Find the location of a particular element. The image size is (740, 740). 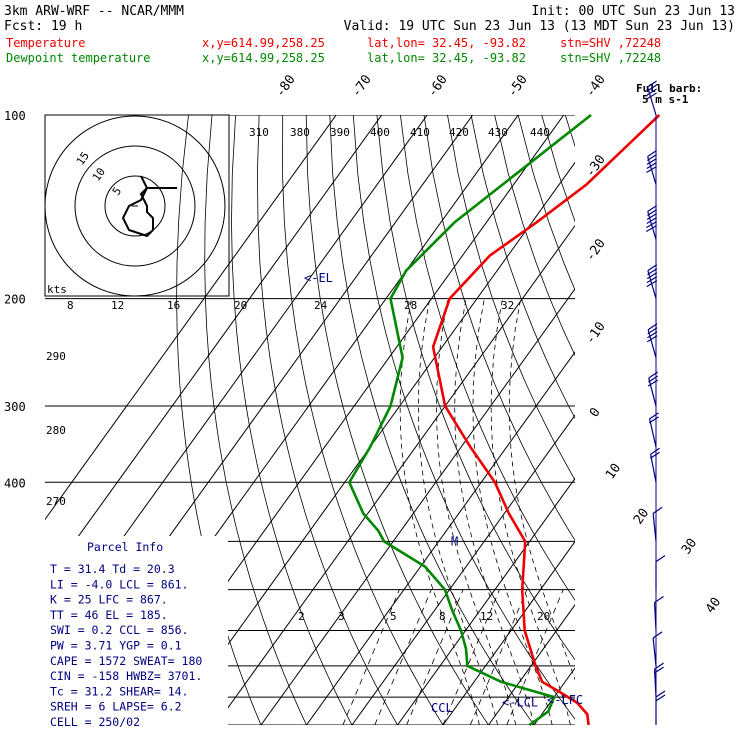

theta-left-label: 280 is located at coordinates (56, 430).